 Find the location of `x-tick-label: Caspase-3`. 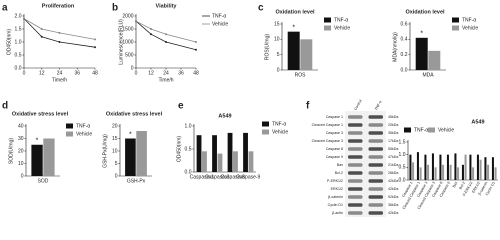

x-tick-label: Caspase-3 is located at coordinates (217, 177).